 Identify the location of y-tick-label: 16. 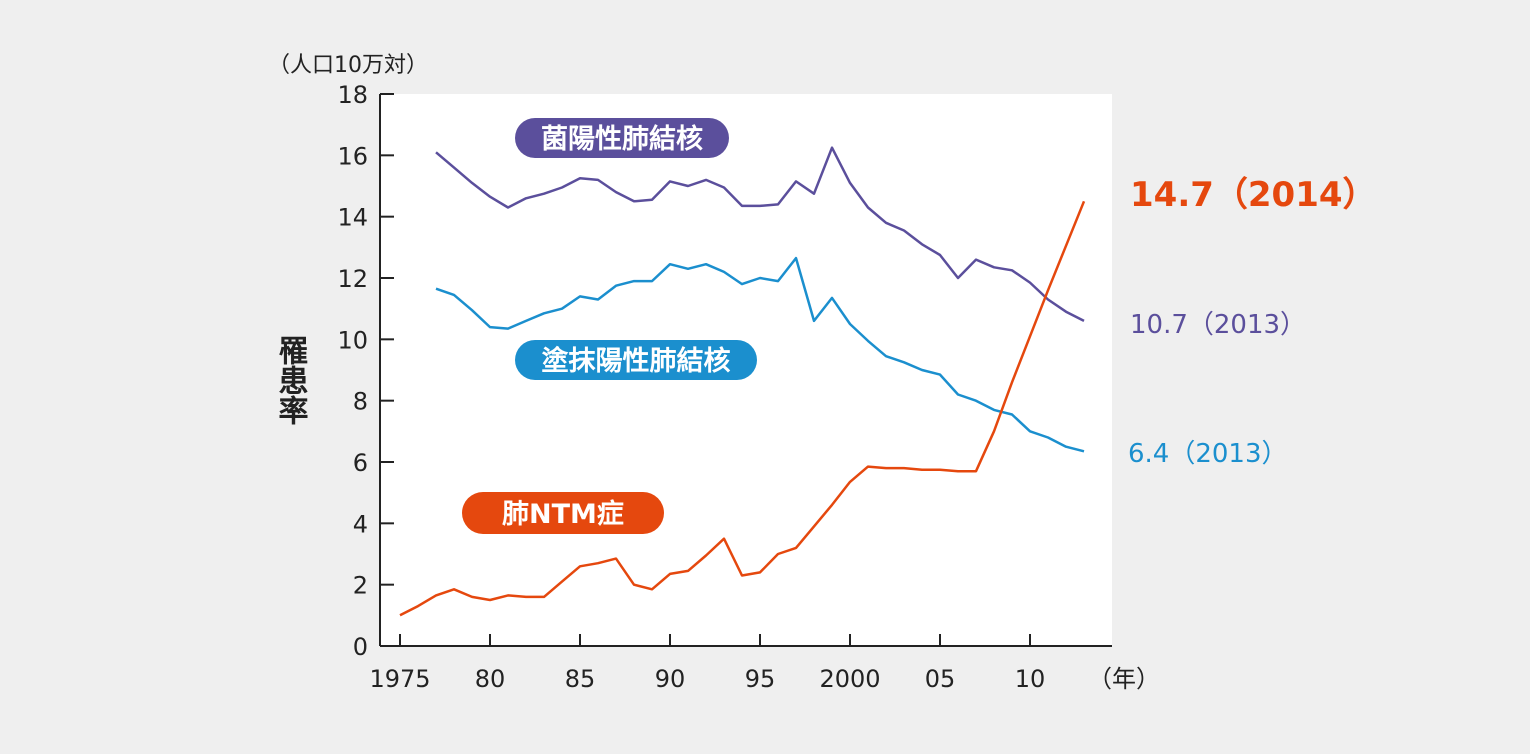
(352, 156).